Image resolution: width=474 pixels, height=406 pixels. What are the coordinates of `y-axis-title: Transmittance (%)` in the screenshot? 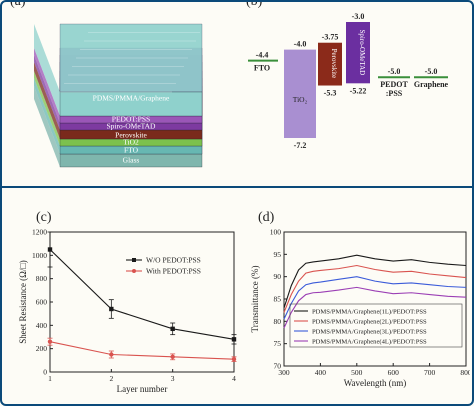 It's located at (255, 299).